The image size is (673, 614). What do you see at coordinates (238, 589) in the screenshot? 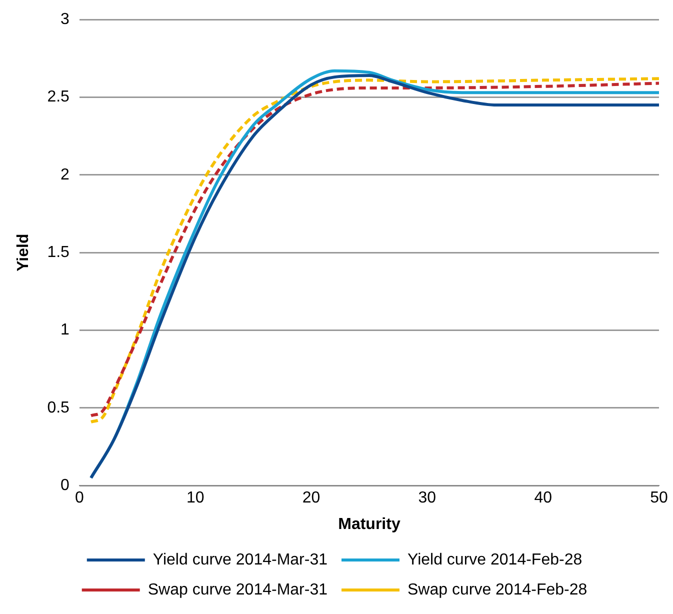
I see `legend-label: Swap curve 2014-Mar-31` at bounding box center [238, 589].